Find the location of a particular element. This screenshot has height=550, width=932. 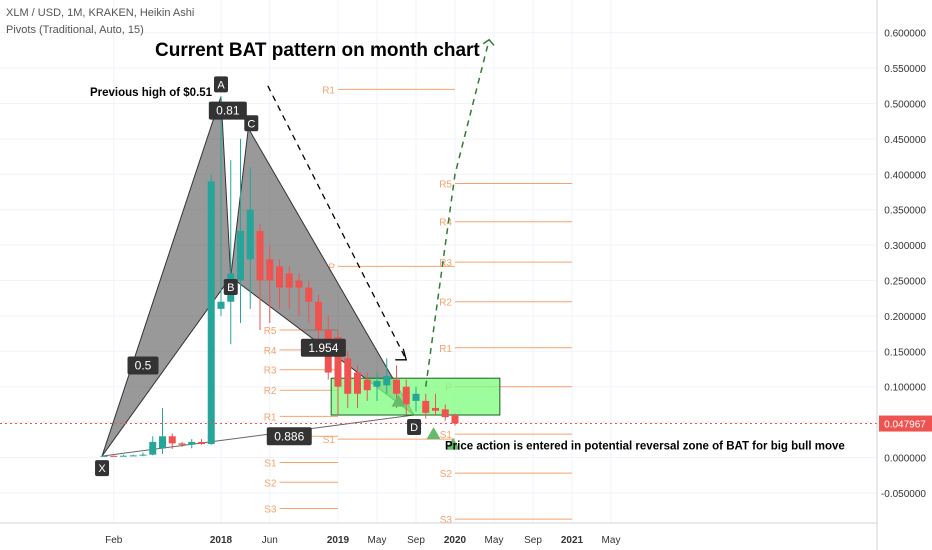

indicator-legend: Pivots (Traditional, Auto, 15) is located at coordinates (75, 30).